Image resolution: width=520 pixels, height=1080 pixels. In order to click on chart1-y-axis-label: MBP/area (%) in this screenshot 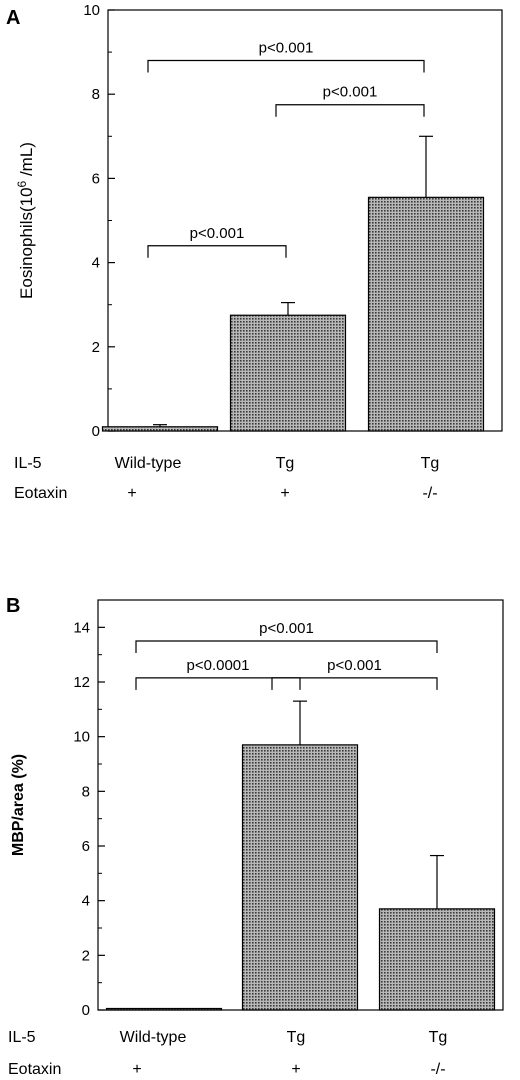, I will do `click(18, 805)`.